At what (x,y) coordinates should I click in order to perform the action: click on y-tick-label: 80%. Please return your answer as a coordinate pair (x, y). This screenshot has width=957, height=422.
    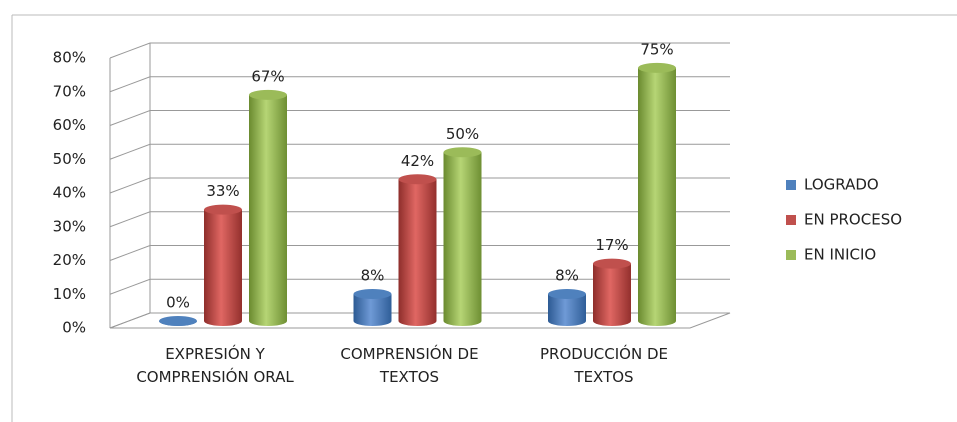
    Looking at the image, I should click on (69, 58).